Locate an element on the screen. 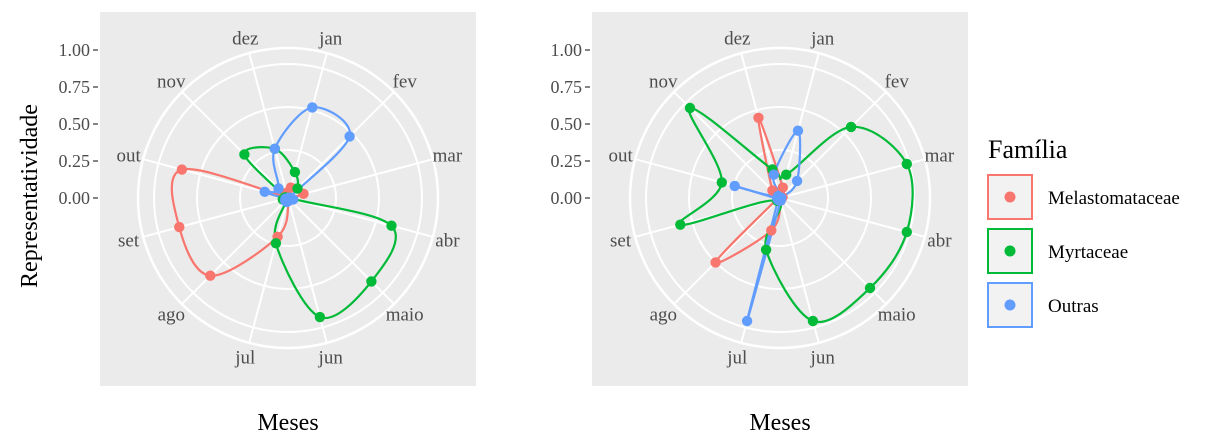  legend-dot-melastomataceae is located at coordinates (1010, 197).